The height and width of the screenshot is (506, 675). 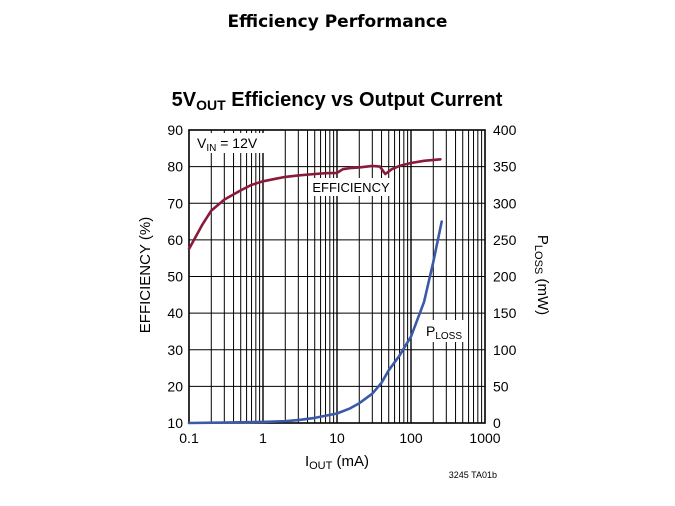 What do you see at coordinates (321, 466) in the screenshot?
I see `x-axis-label-subscript: OUT` at bounding box center [321, 466].